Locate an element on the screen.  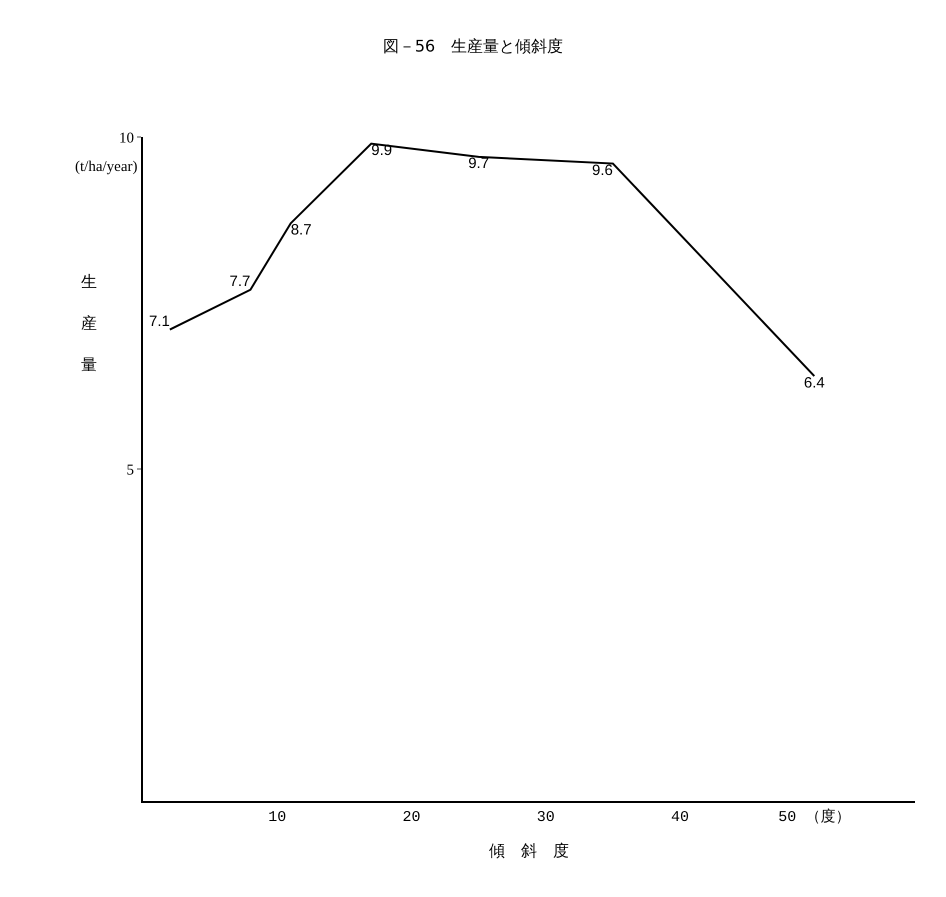
x-tick-label: 50 （度） is located at coordinates (814, 817).